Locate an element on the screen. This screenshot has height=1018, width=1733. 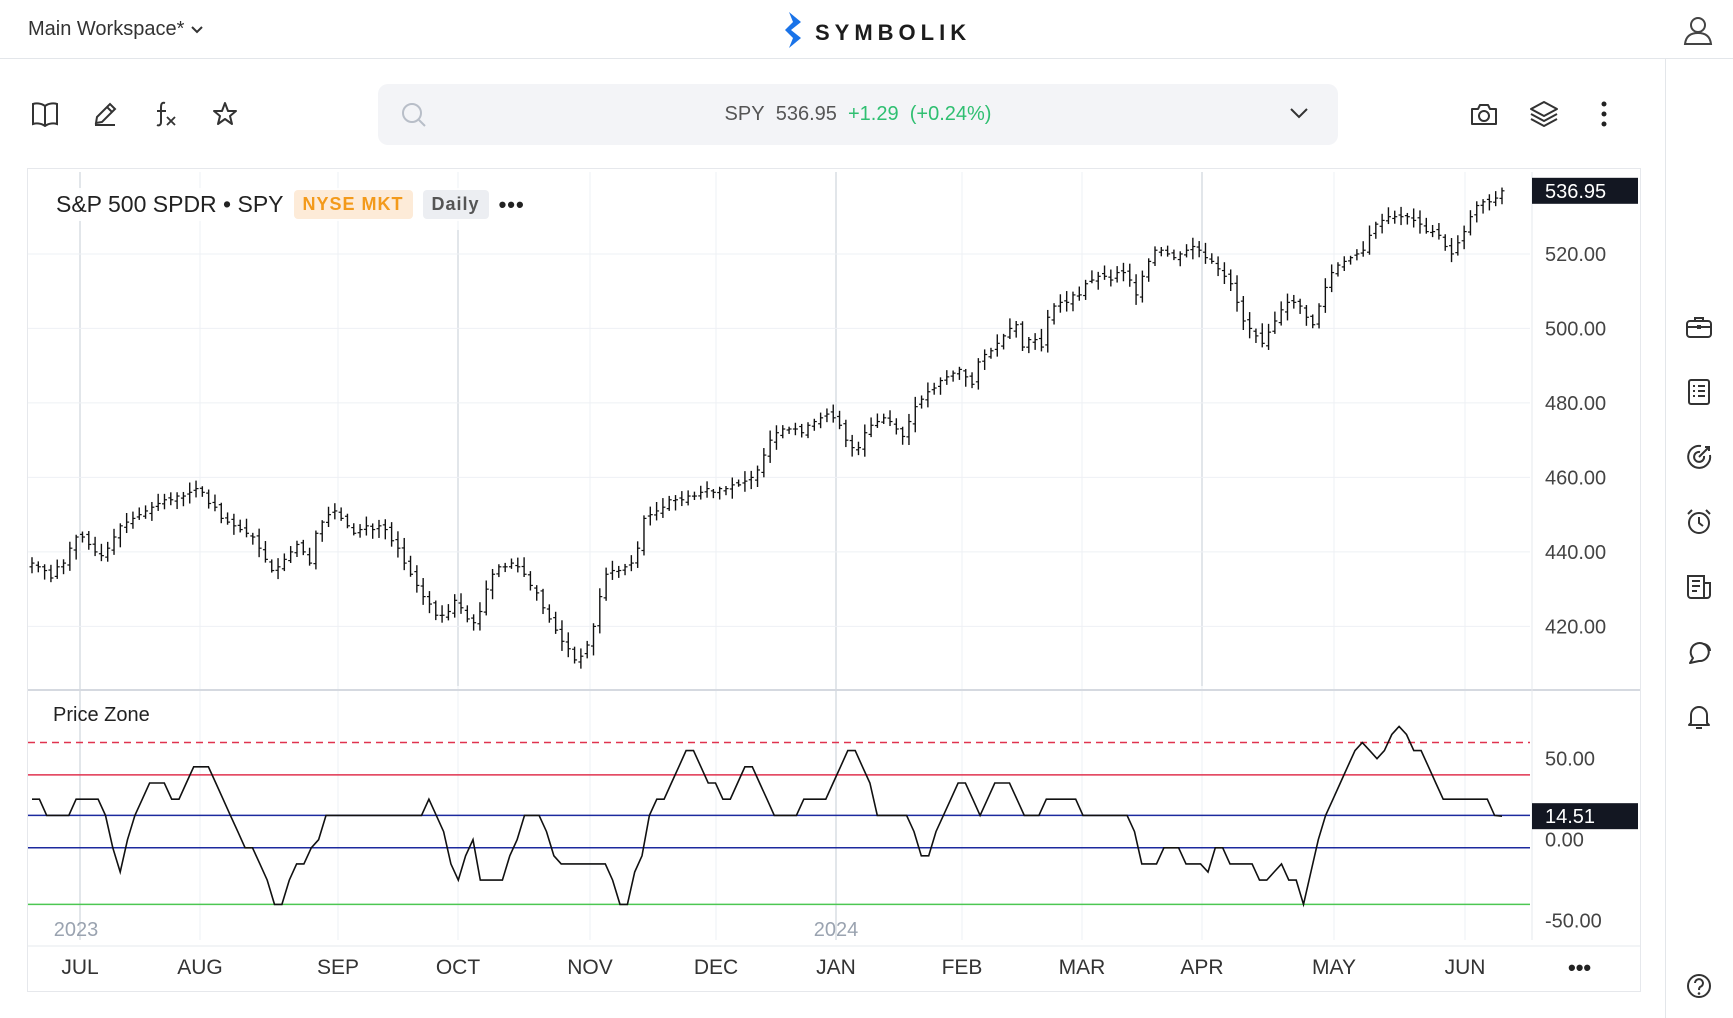
pencil-icon is located at coordinates (105, 114).